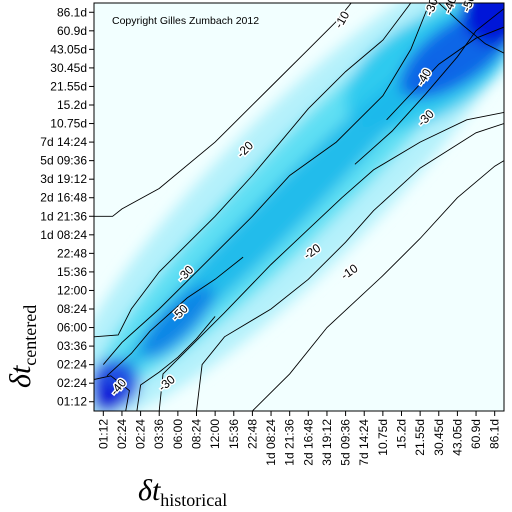 This screenshot has height=512, width=512. Describe the element at coordinates (72, 12) in the screenshot. I see `y-tick-label: 86.1d` at that location.